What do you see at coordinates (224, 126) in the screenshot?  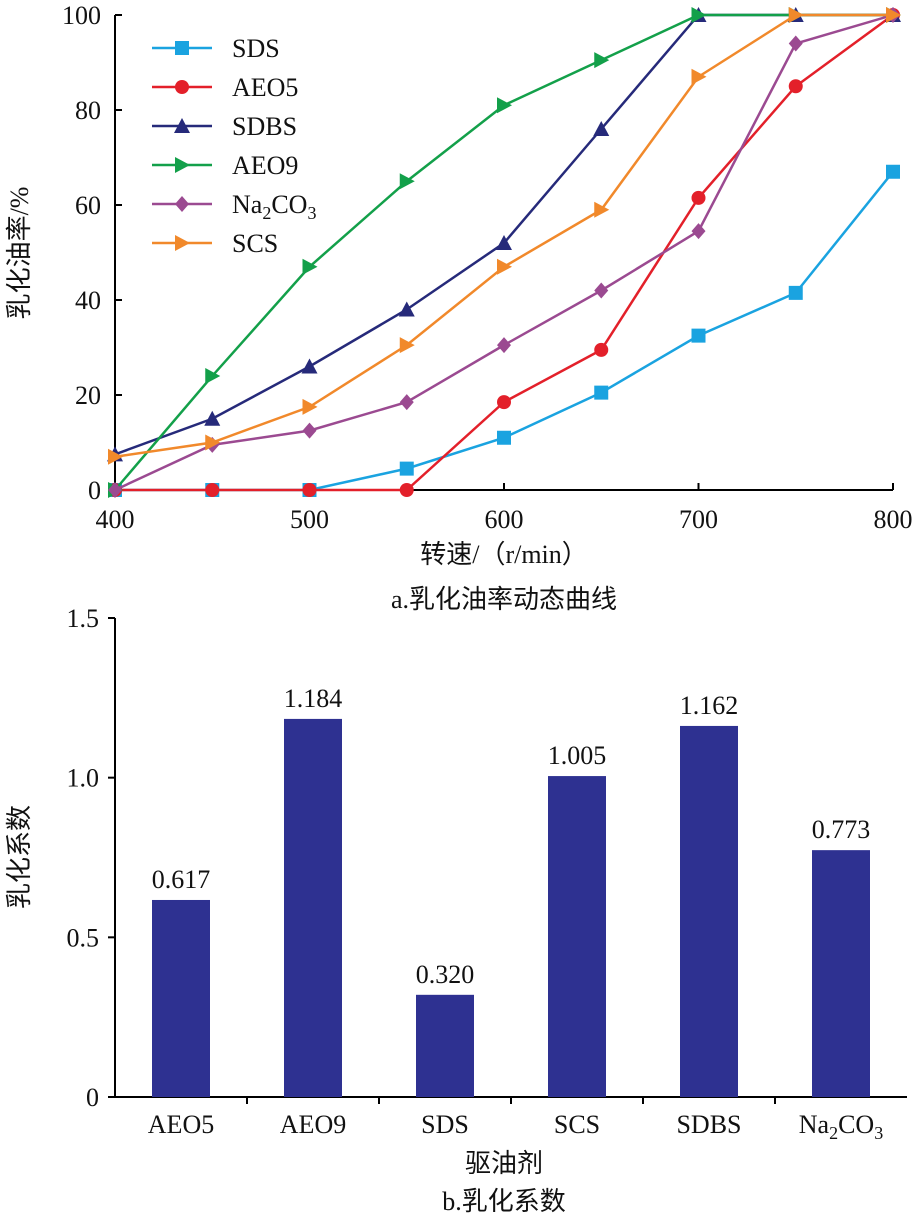 I see `legend-item-sdbs: SDBS` at bounding box center [224, 126].